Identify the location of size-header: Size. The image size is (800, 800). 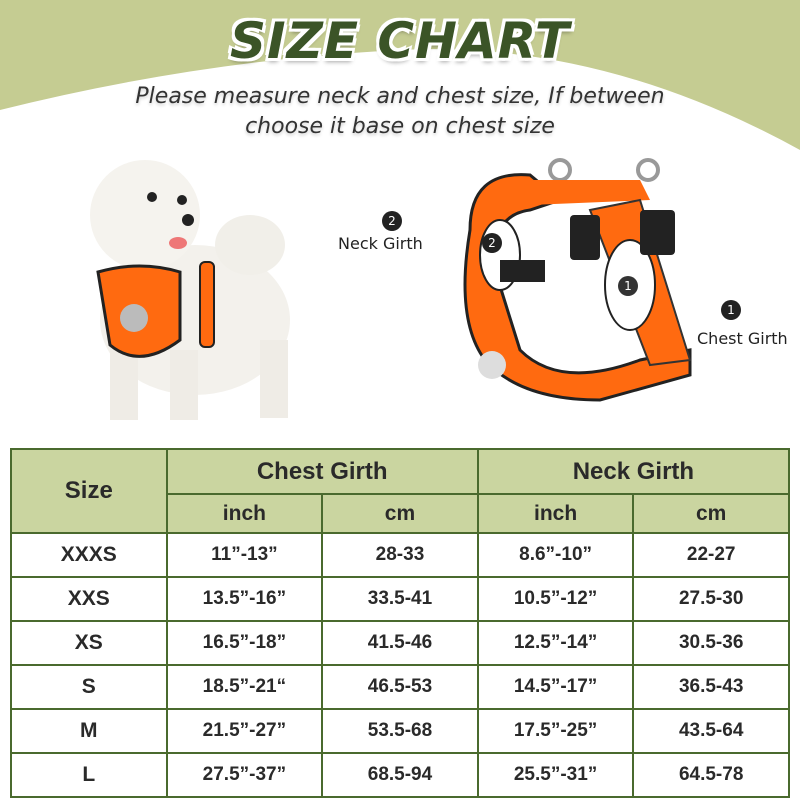
(89, 491).